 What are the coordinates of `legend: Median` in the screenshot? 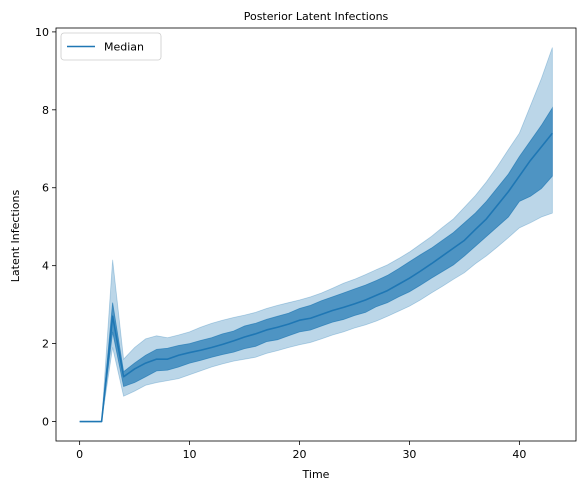 It's located at (111, 46).